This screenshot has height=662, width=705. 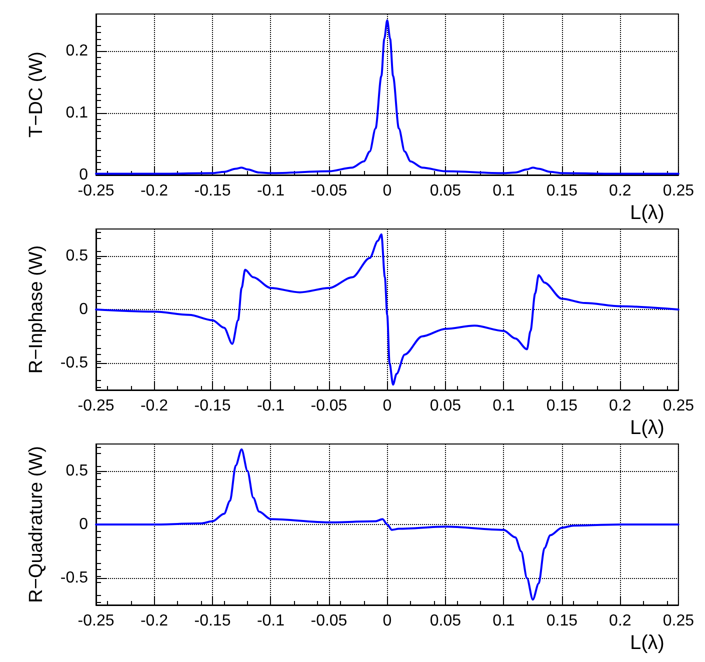 I want to click on y-axis-title: R−Inphase (W), so click(x=36, y=309).